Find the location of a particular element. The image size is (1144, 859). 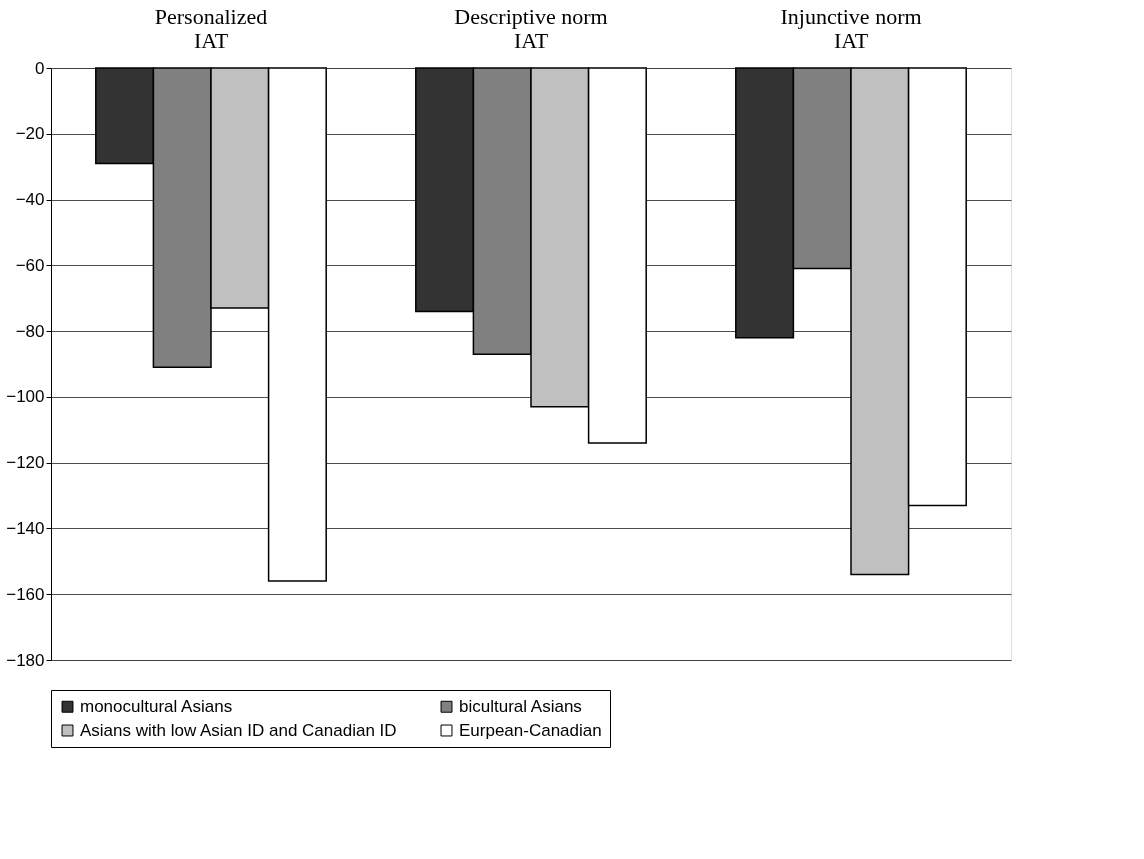

y-tick-label: −140 is located at coordinates (25, 528).